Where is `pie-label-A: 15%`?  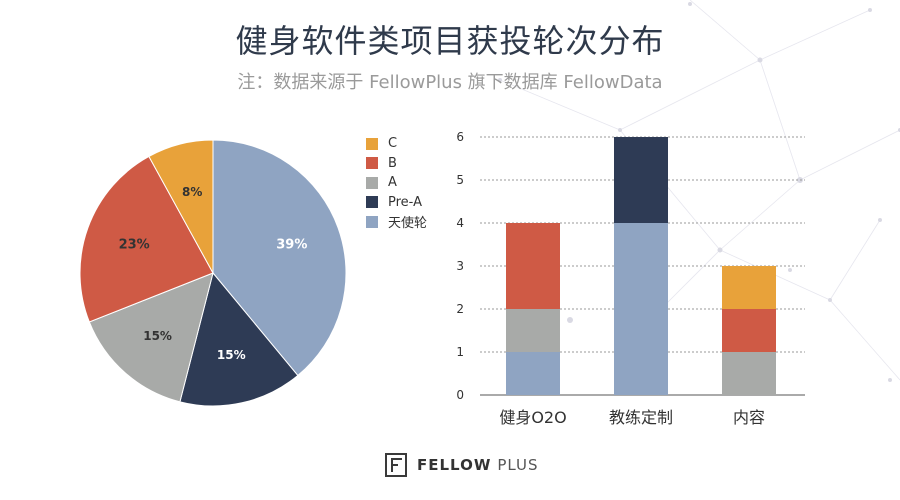 pie-label-A: 15% is located at coordinates (157, 336).